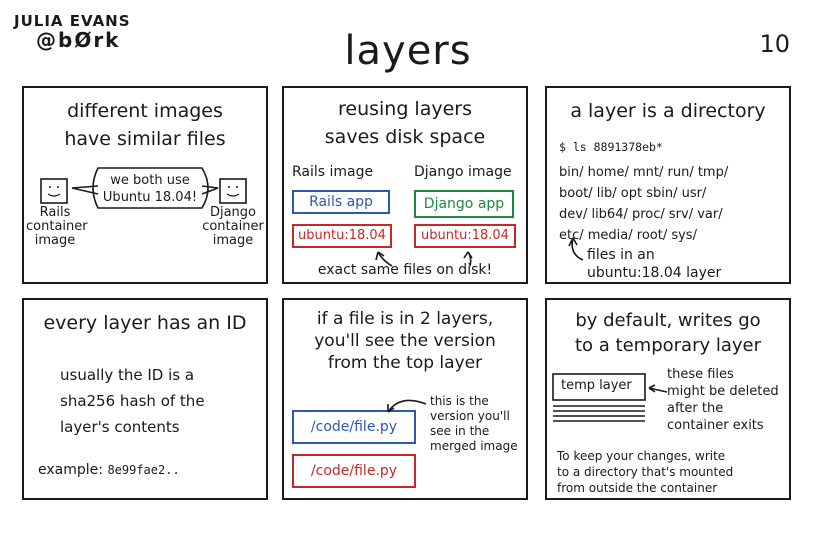 The height and width of the screenshot is (540, 816). Describe the element at coordinates (150, 180) in the screenshot. I see `bubble-line: we both use` at that location.